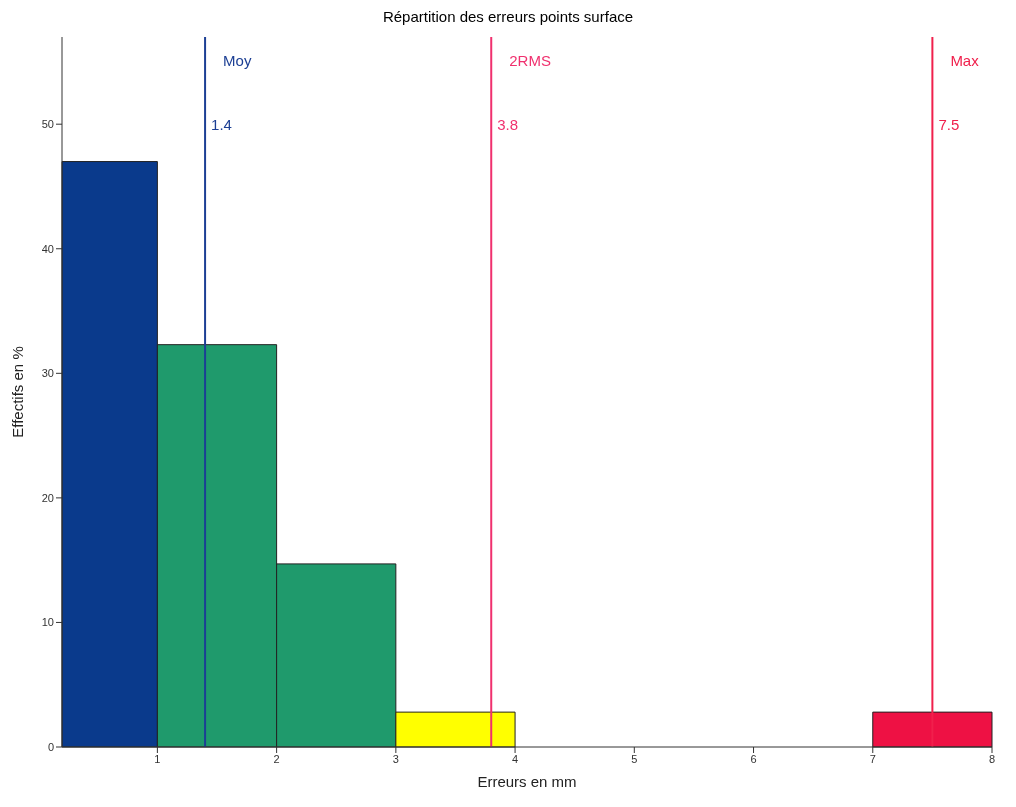 The height and width of the screenshot is (807, 1016). I want to click on y-tick-label: 50, so click(47, 124).